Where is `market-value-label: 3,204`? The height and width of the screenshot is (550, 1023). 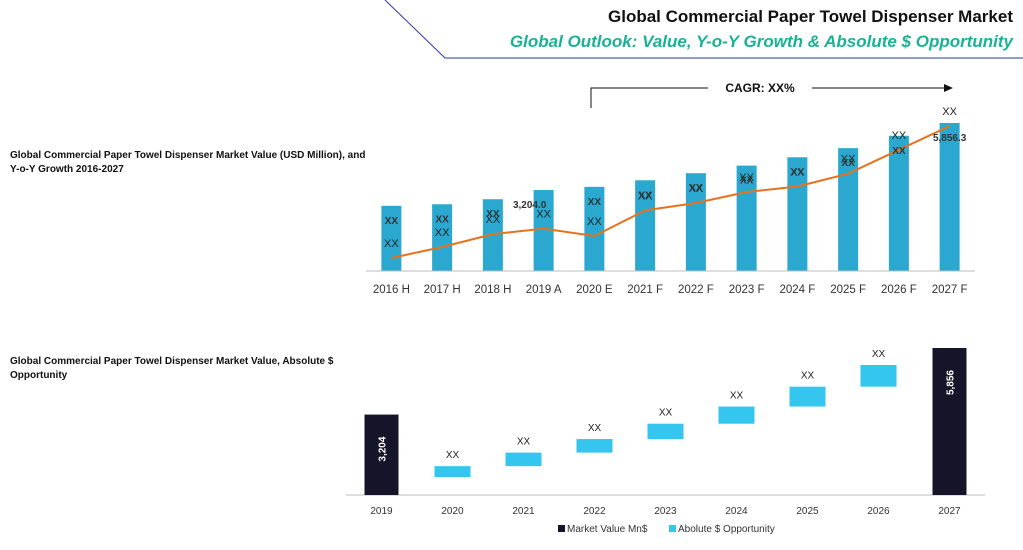 market-value-label: 3,204 is located at coordinates (383, 448).